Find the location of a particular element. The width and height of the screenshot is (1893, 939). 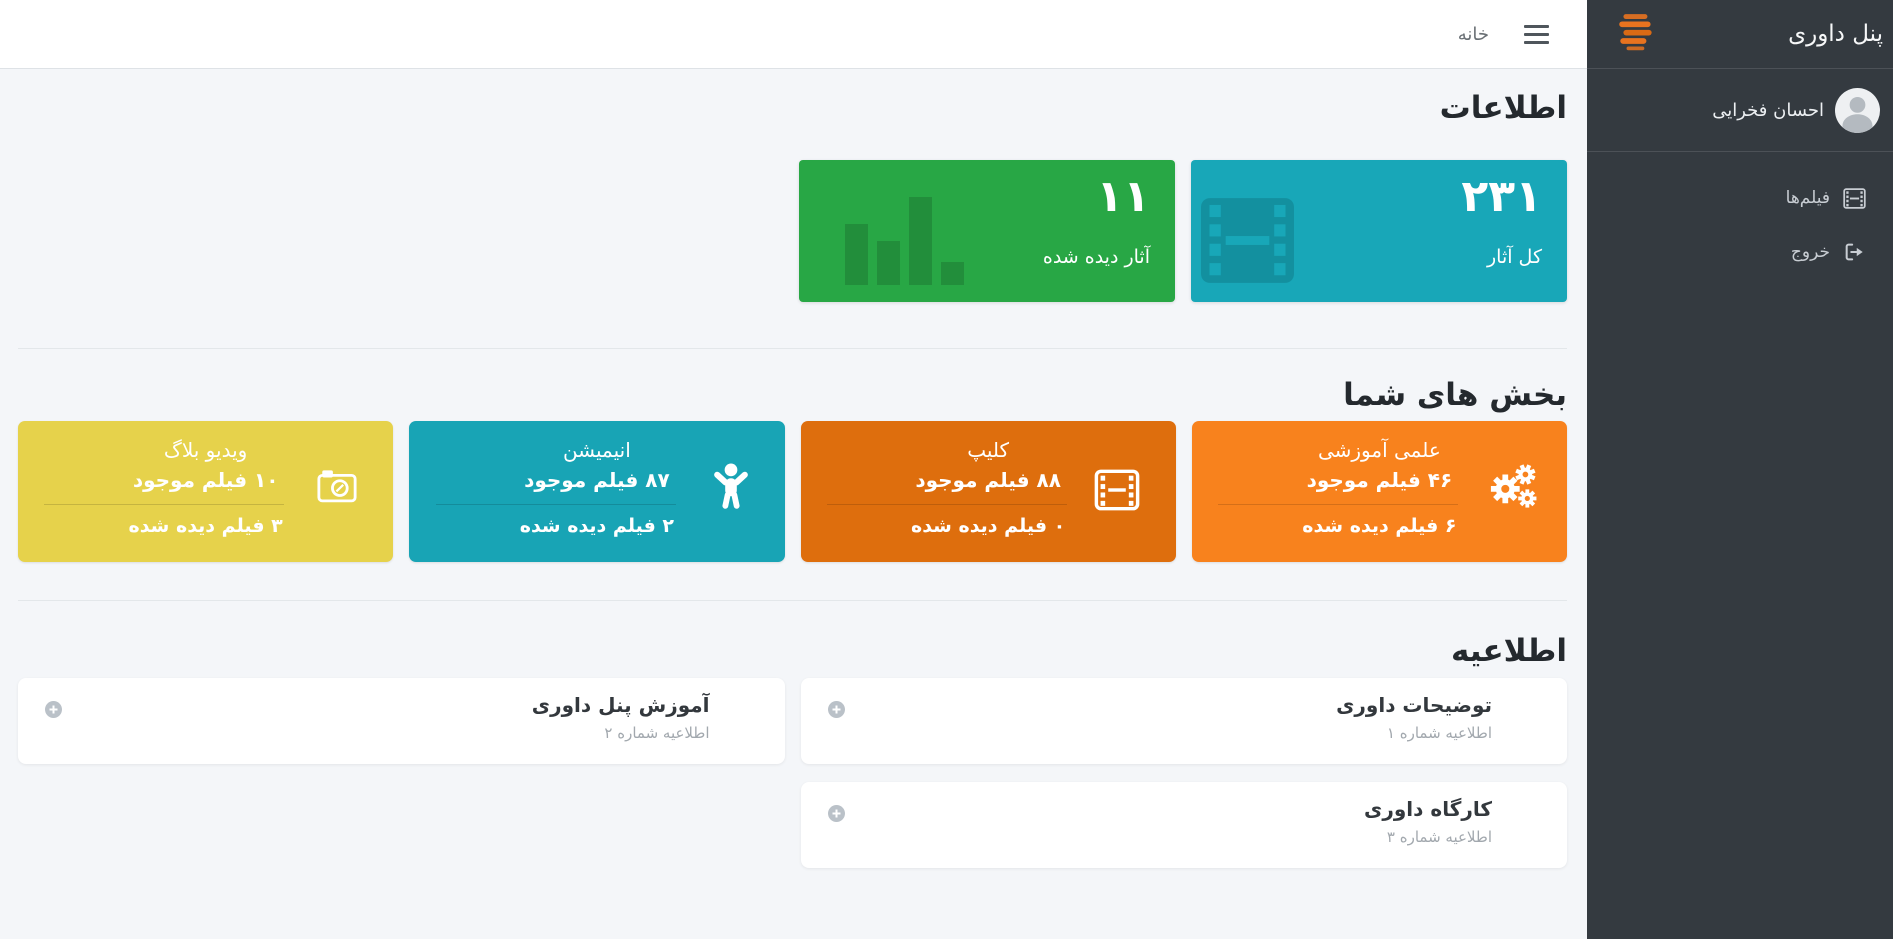

sidebar-menu: فیلم‌ها خروج is located at coordinates (1740, 214).